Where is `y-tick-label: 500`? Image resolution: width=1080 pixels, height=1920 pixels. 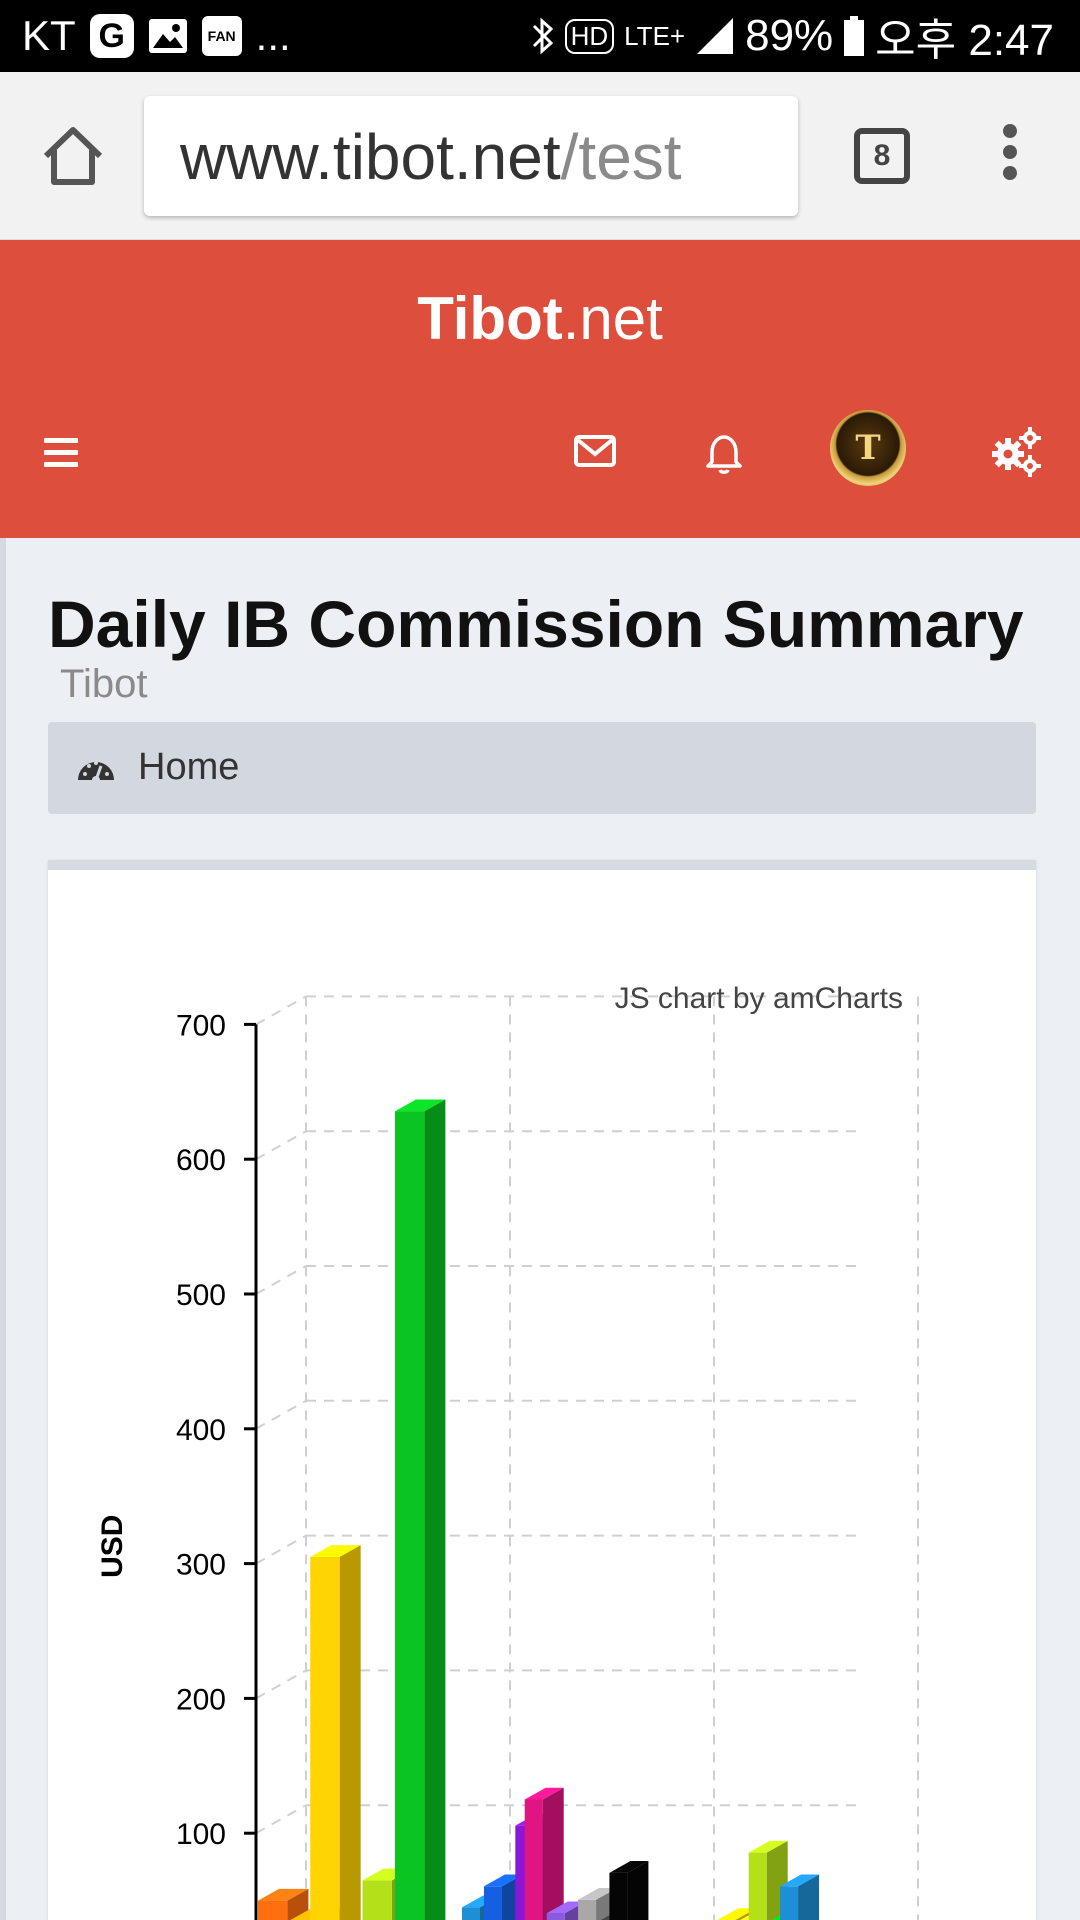 y-tick-label: 500 is located at coordinates (201, 1295).